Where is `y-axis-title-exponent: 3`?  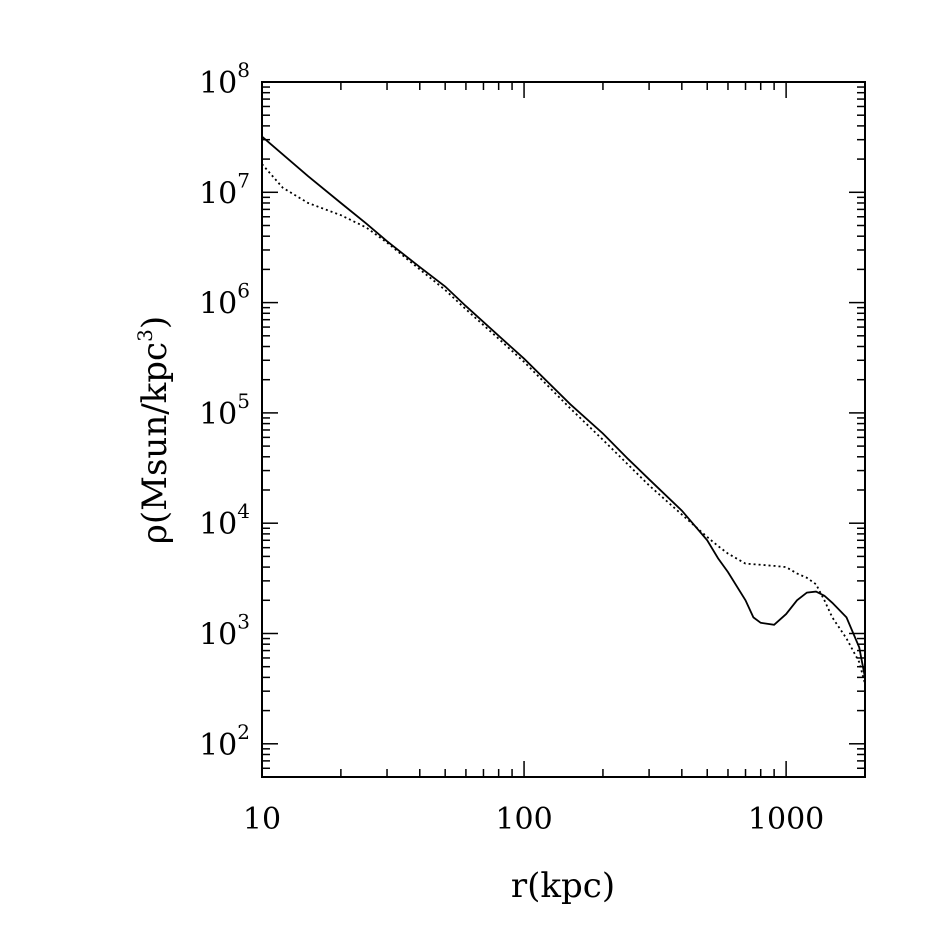 y-axis-title-exponent: 3 is located at coordinates (145, 335).